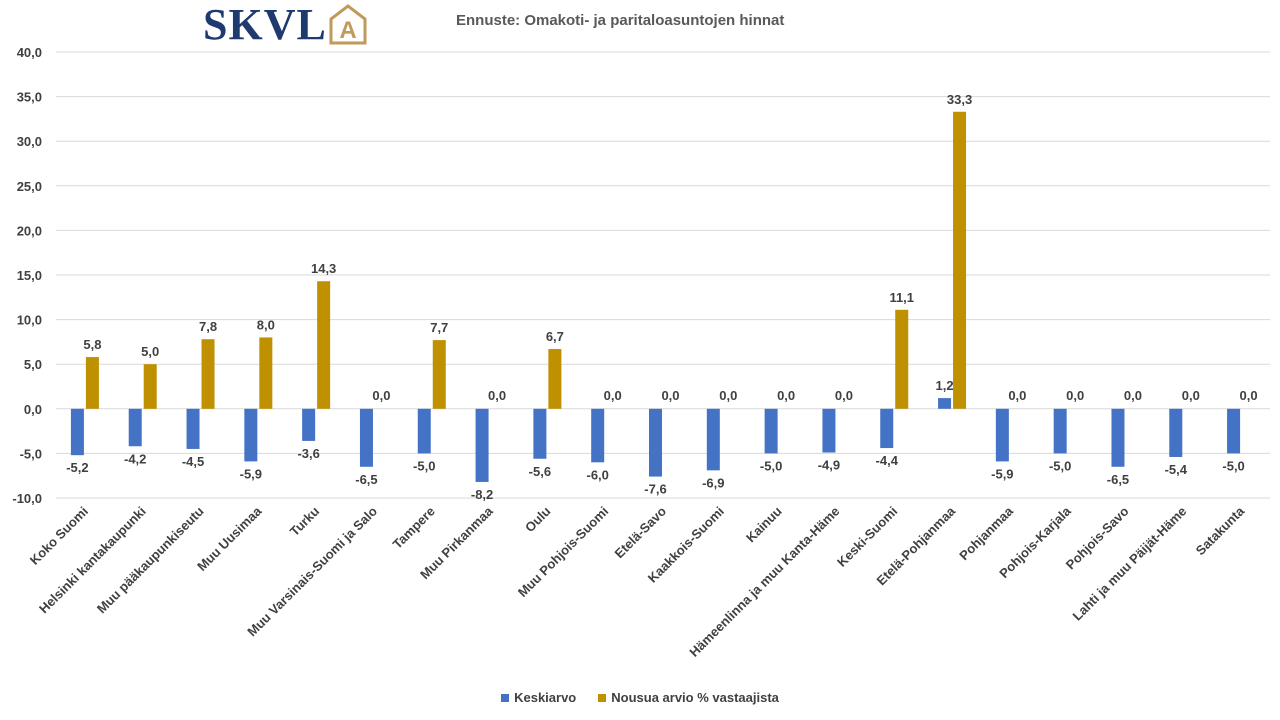 This screenshot has width=1280, height=720. I want to click on data-label-nousua: 5,8, so click(92, 344).